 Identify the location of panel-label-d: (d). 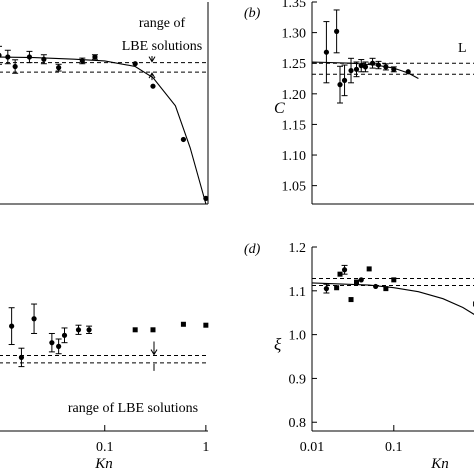
(252, 249).